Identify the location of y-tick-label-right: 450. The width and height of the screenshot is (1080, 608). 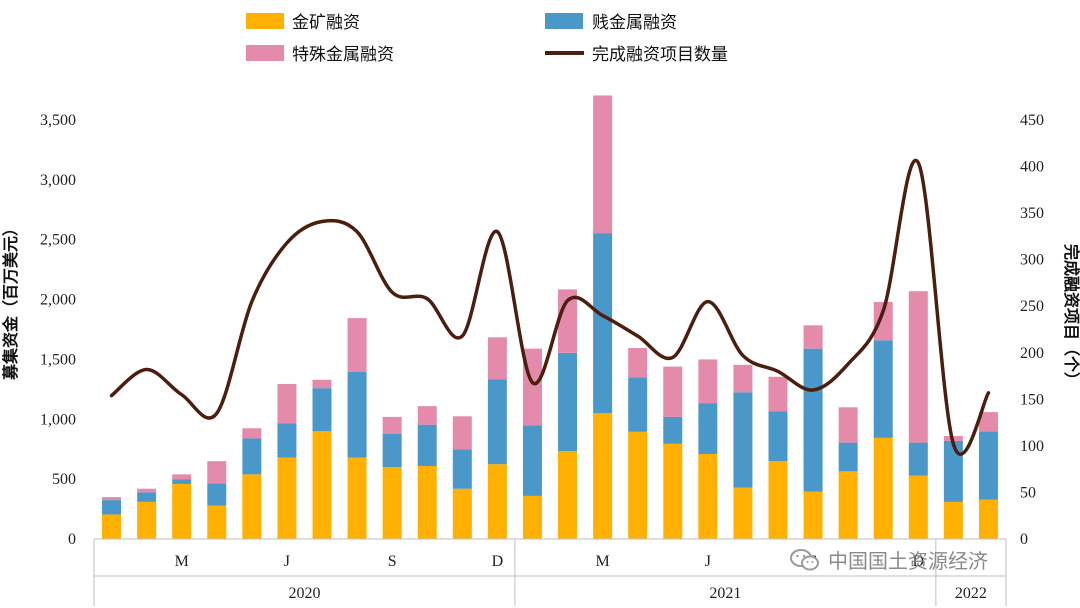
(1032, 120).